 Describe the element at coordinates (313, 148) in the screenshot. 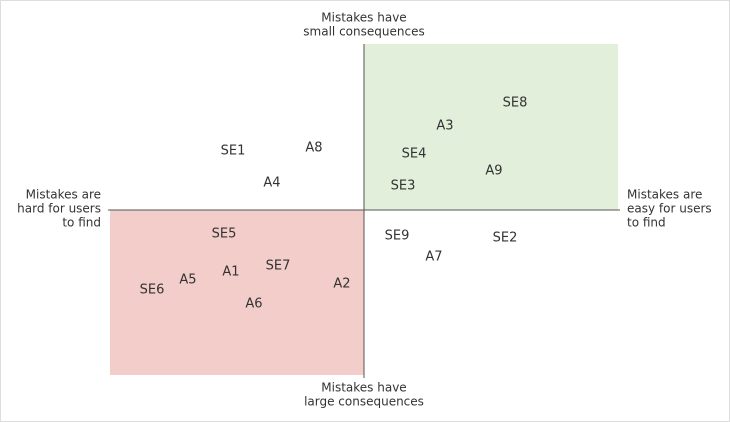

I see `point-label: A8` at that location.